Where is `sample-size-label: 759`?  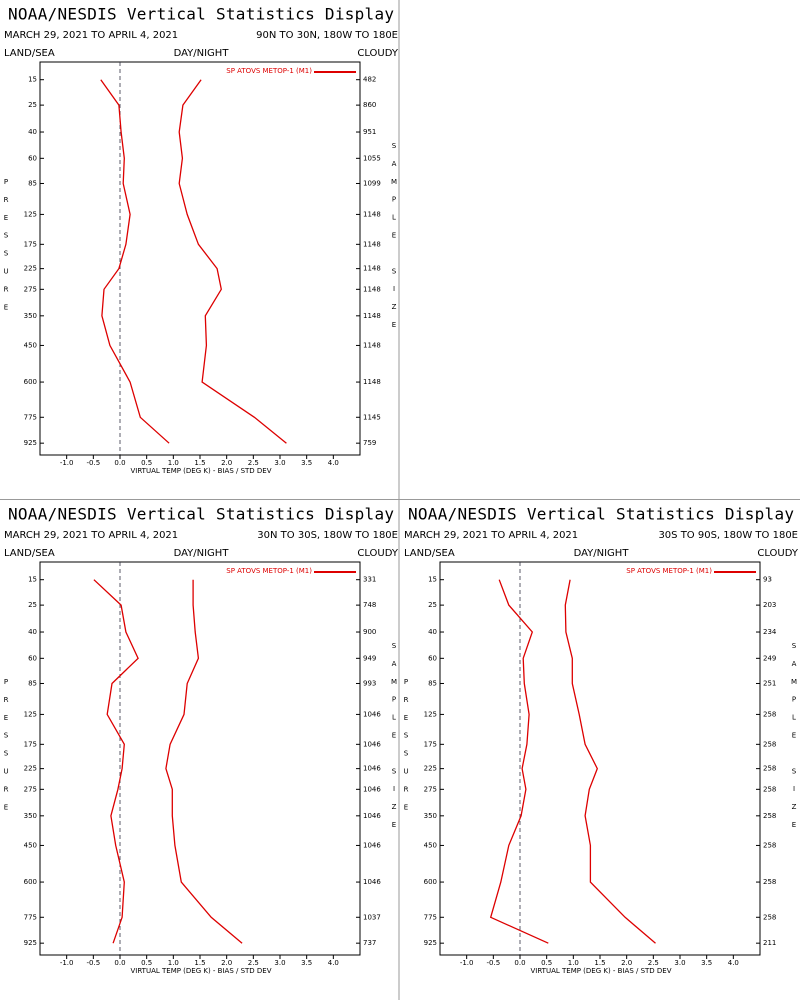 sample-size-label: 759 is located at coordinates (369, 443).